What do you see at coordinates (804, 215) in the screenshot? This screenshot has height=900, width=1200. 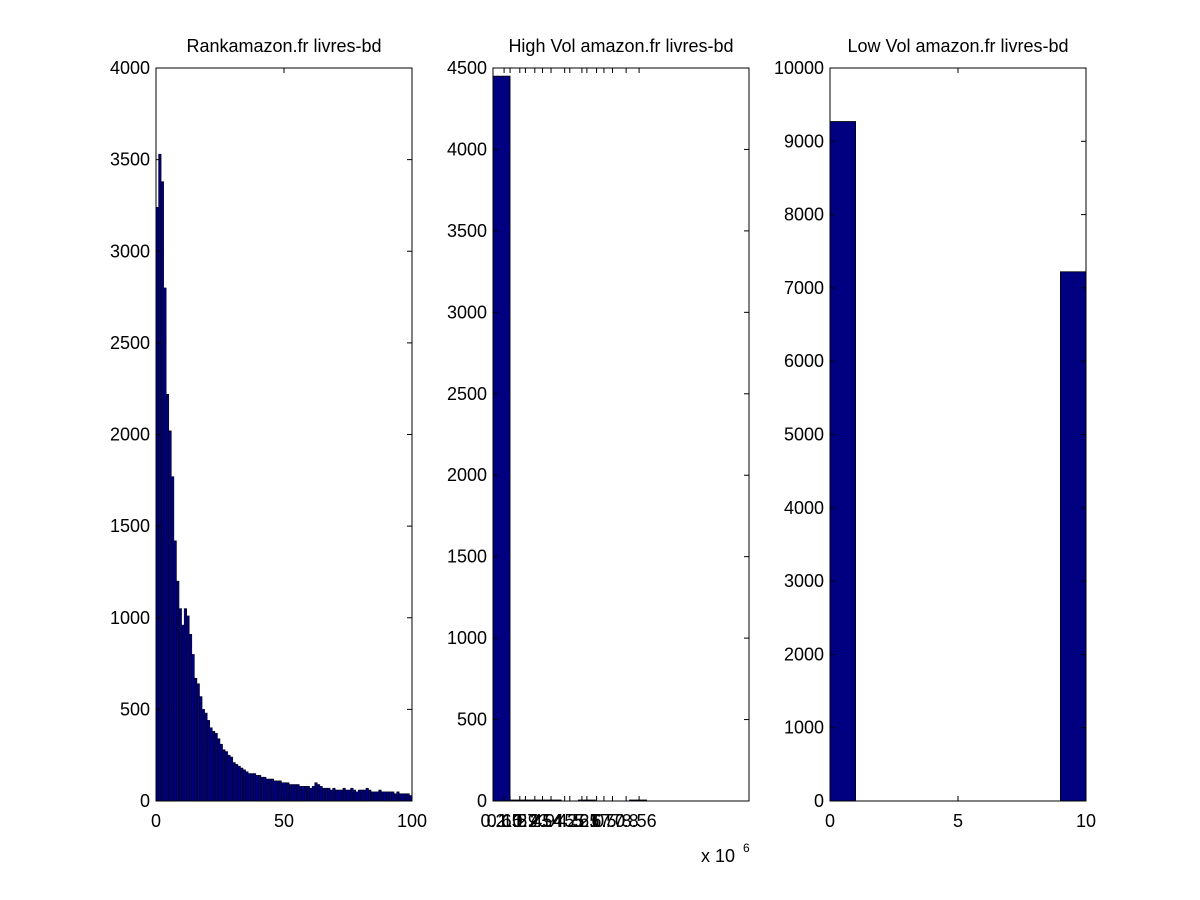 I see `y-tick-label: 8000` at bounding box center [804, 215].